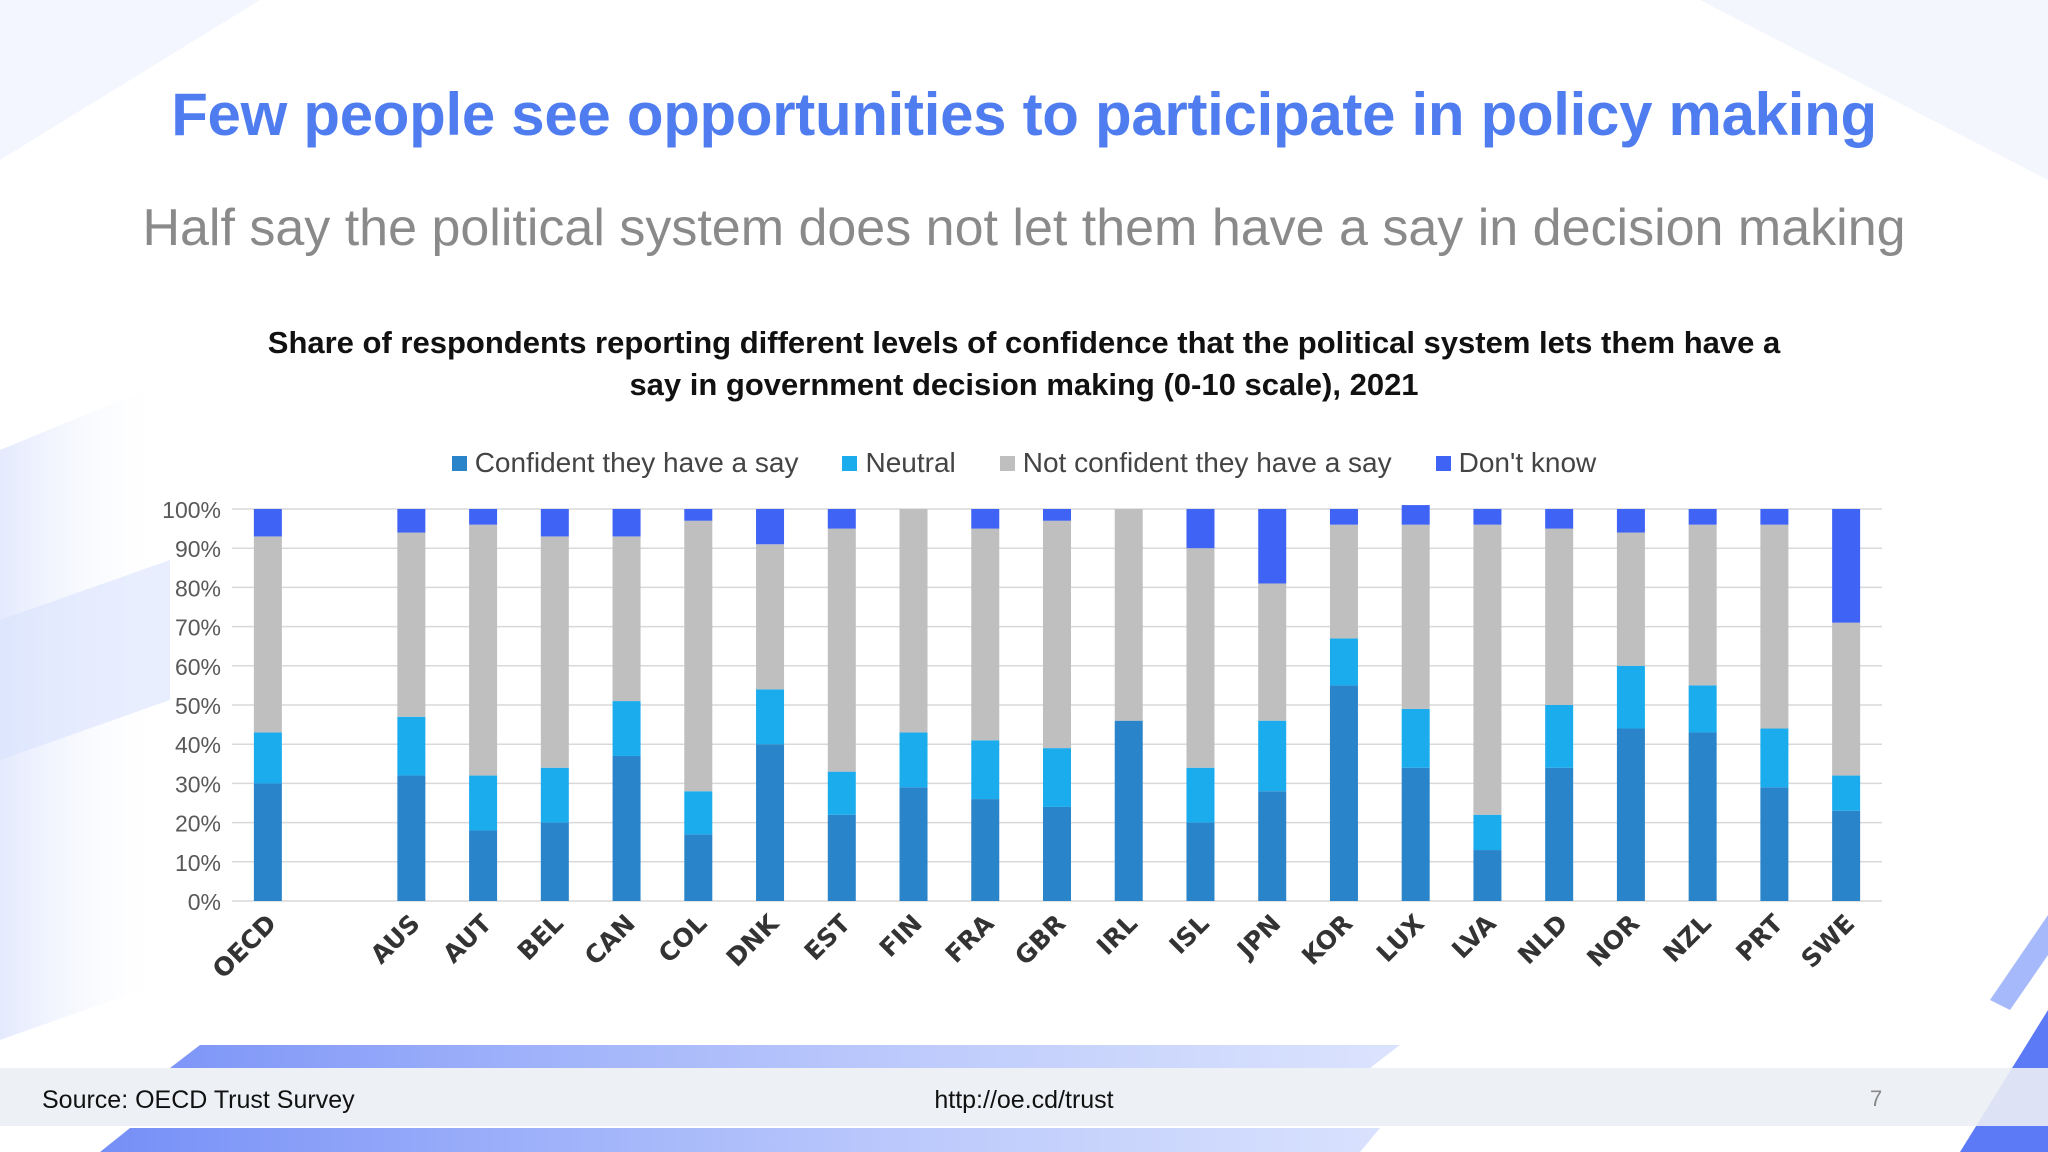 The height and width of the screenshot is (1152, 2048). Describe the element at coordinates (459, 463) in the screenshot. I see `legend-swatch-confident` at that location.